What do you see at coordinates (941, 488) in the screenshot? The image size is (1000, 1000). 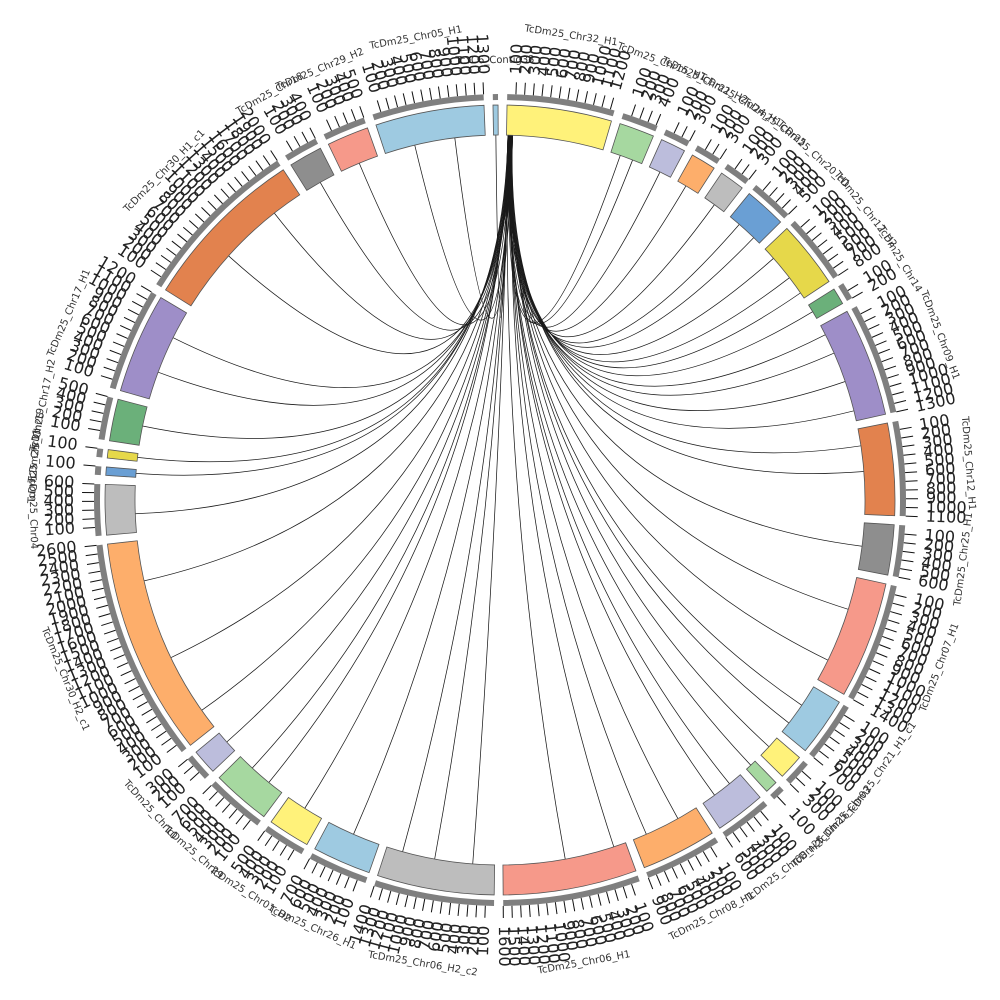 I see `tick-label-tcdm25-chr12-h1-7: 800` at bounding box center [941, 488].